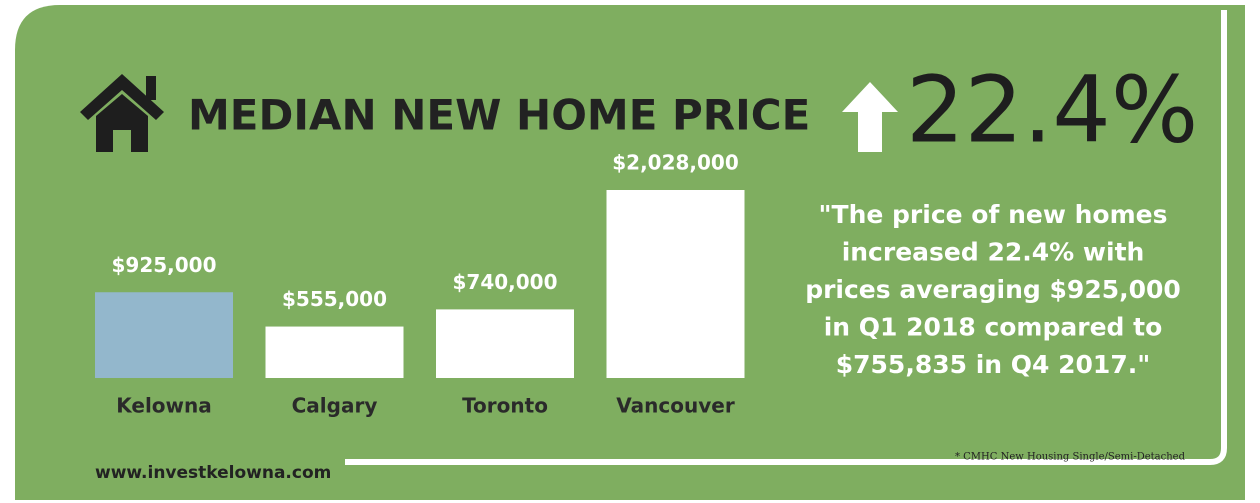  Describe the element at coordinates (993, 214) in the screenshot. I see `quote-line: "The price of new homes` at that location.